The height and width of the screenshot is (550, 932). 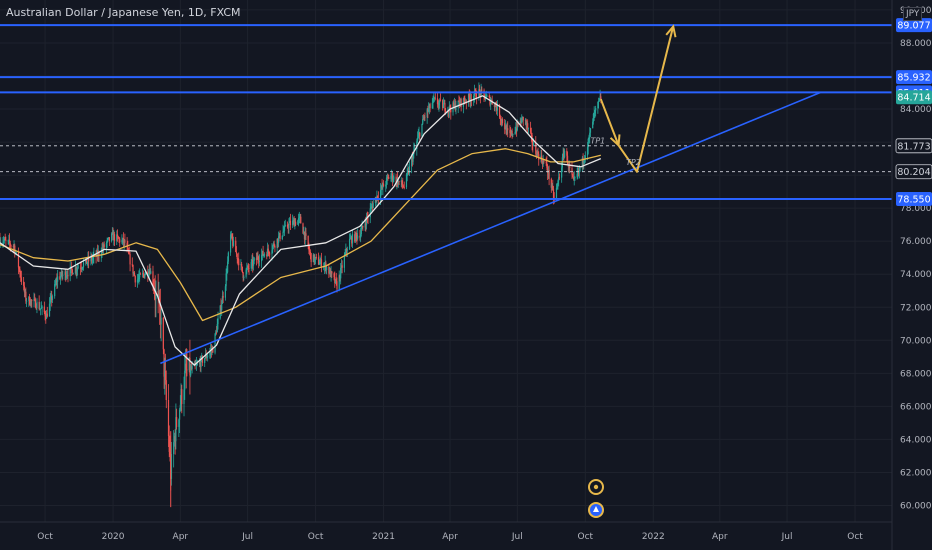 I want to click on time-tick-label: Apr, so click(x=181, y=537).